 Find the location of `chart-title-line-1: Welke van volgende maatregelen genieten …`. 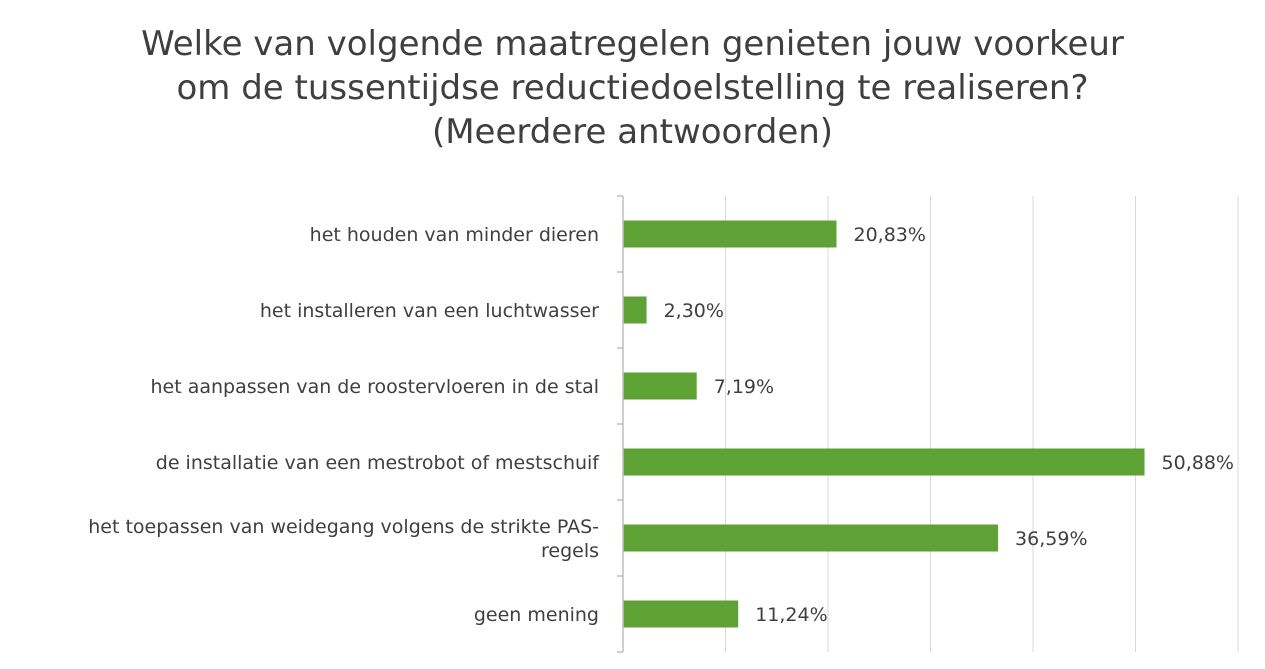

chart-title-line-1: Welke van volgende maatregelen genieten … is located at coordinates (632, 44).